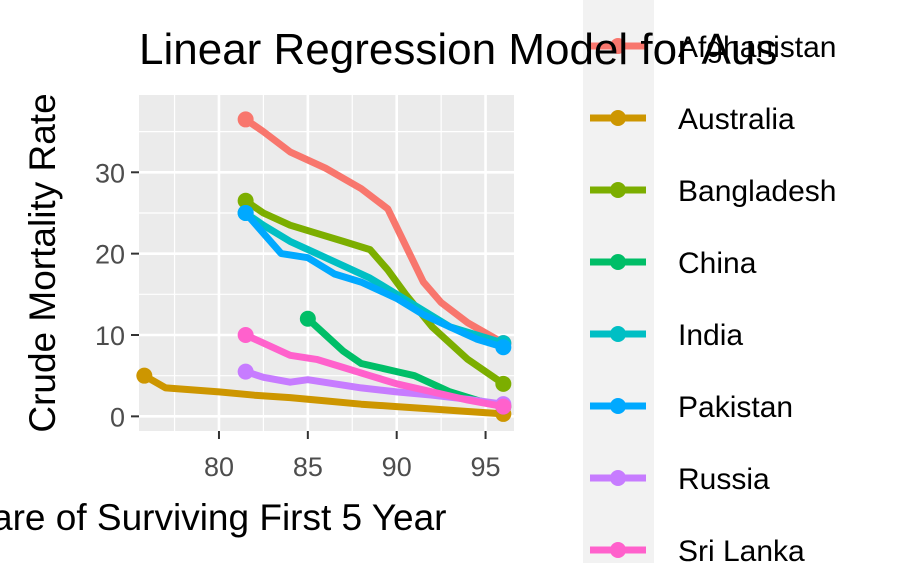 This screenshot has width=917, height=563. What do you see at coordinates (323, 395) in the screenshot?
I see `series-line-australia` at bounding box center [323, 395].